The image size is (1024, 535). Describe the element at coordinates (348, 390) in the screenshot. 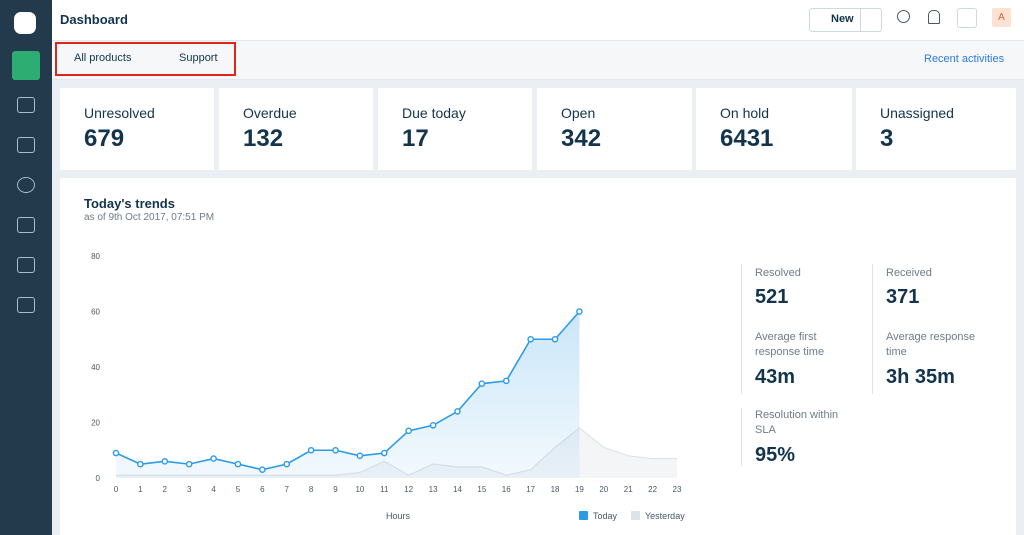

I see `series-line` at that location.